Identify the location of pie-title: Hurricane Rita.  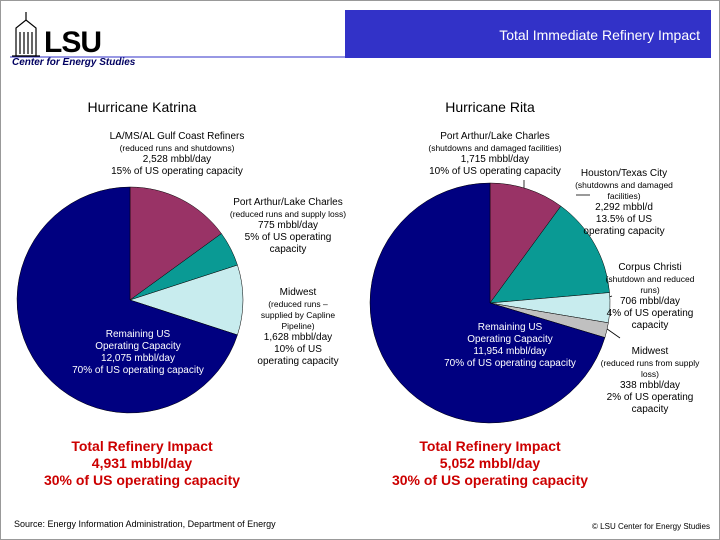
(490, 107).